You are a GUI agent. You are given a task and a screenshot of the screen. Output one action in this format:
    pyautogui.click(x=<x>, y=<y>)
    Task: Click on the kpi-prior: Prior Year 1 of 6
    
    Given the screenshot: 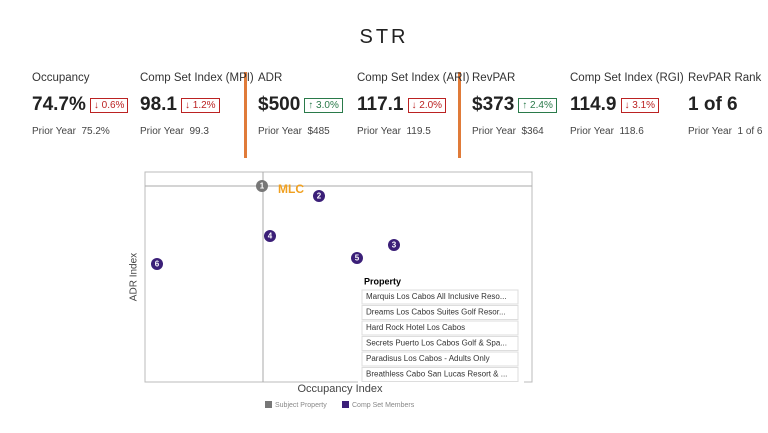 What is the action you would take?
    pyautogui.click(x=725, y=131)
    